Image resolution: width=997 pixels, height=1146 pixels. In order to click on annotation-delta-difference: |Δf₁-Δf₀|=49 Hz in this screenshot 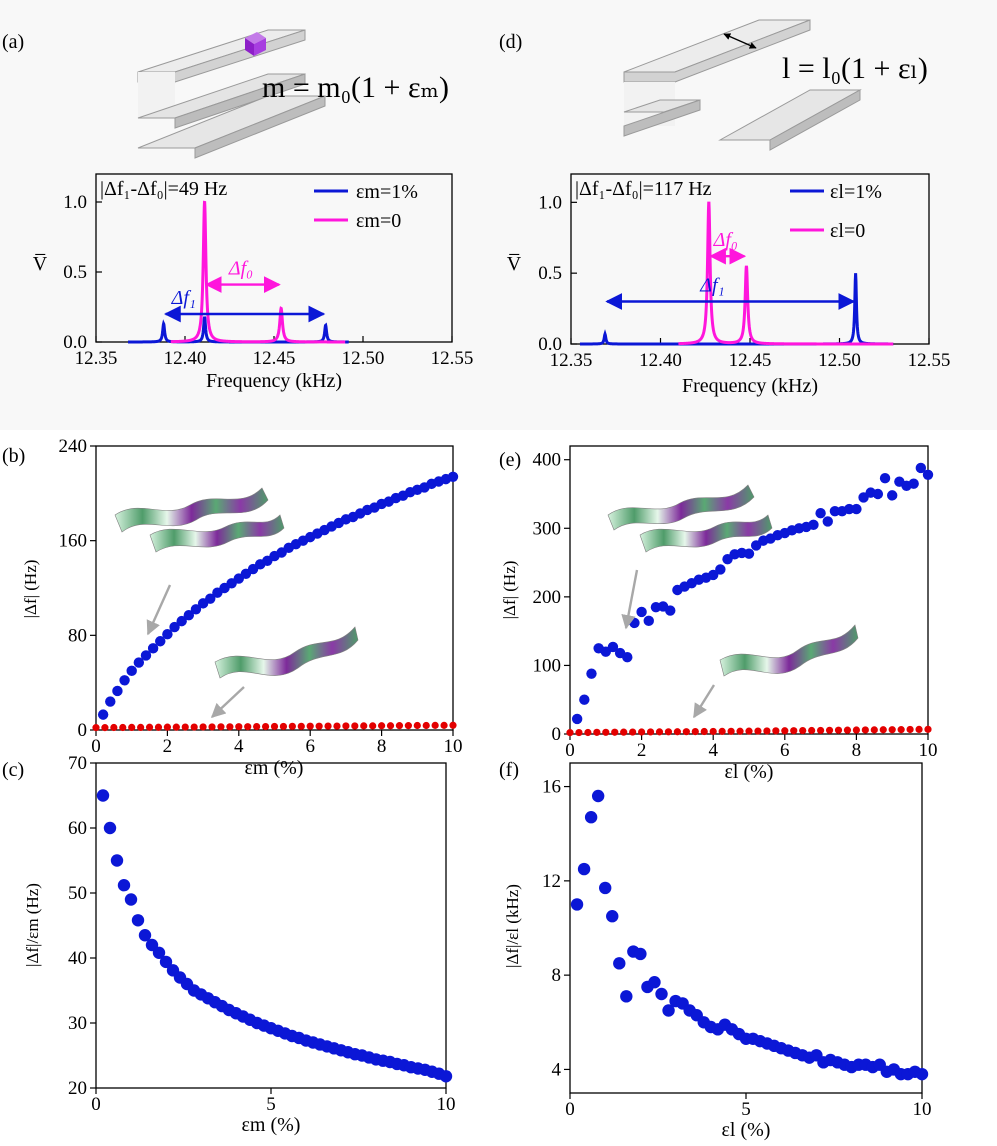, I will do `click(163, 189)`.